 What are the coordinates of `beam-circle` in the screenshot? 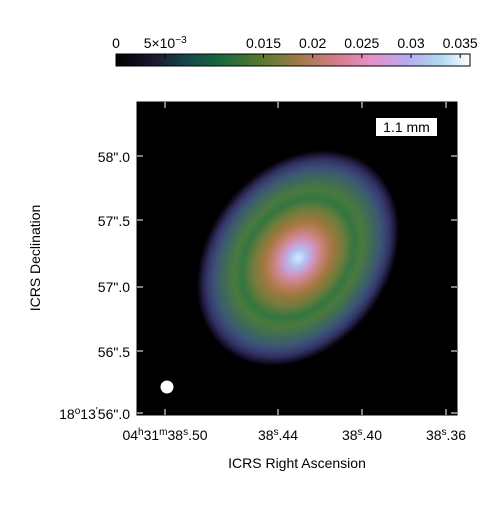 It's located at (167, 387).